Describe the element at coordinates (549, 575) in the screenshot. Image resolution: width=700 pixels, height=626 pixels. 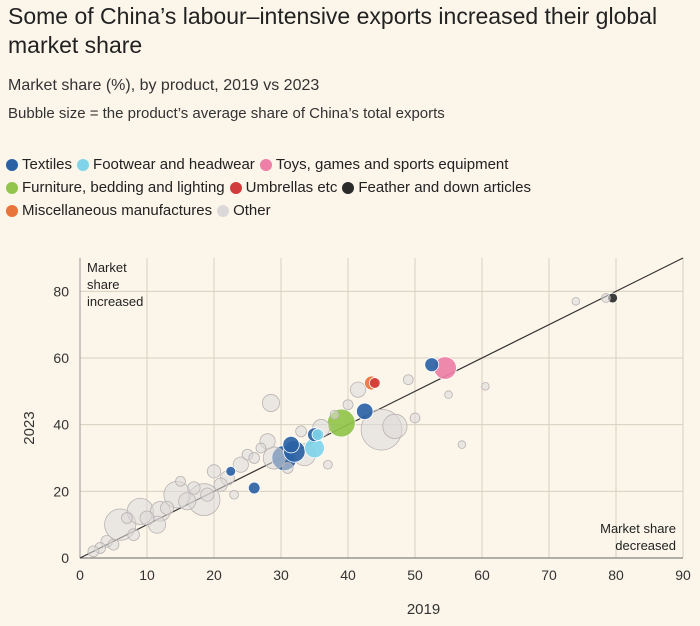
I see `x-tick-label: 70` at that location.